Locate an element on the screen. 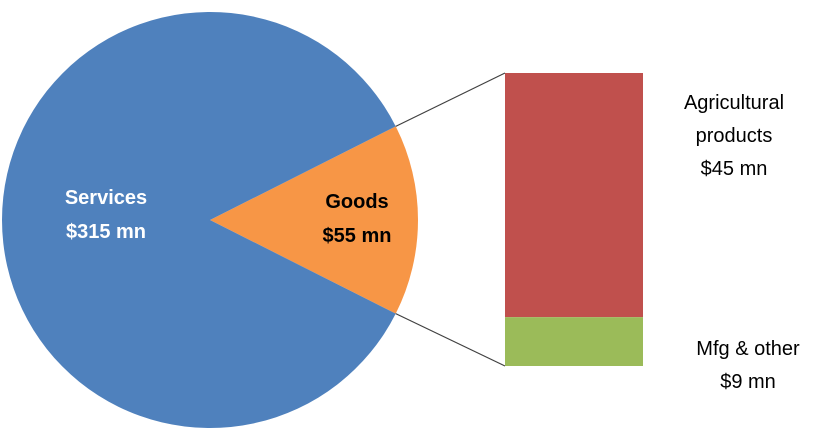 This screenshot has height=434, width=837. connector-lines is located at coordinates (450, 219).